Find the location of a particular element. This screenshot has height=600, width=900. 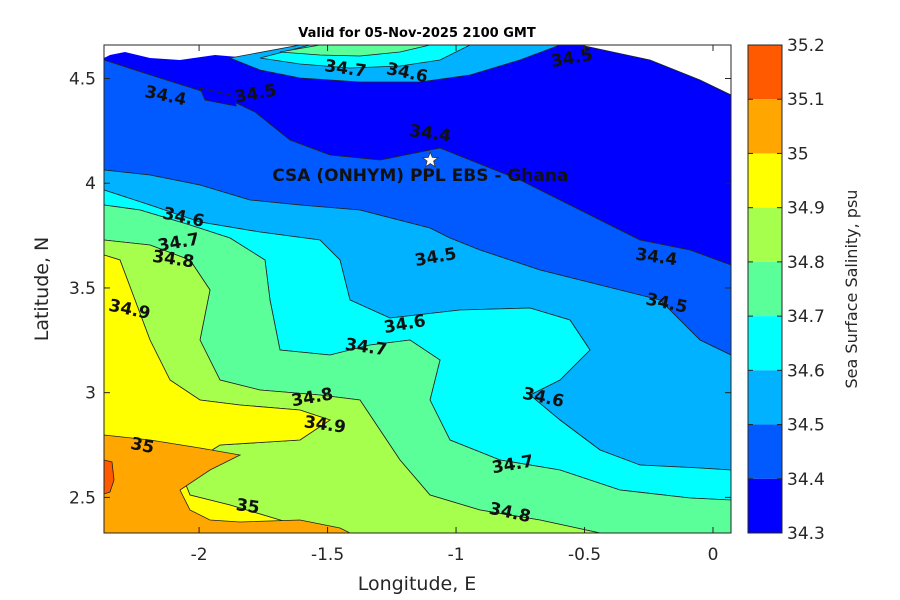

y-tick-label: 3 is located at coordinates (90, 394).